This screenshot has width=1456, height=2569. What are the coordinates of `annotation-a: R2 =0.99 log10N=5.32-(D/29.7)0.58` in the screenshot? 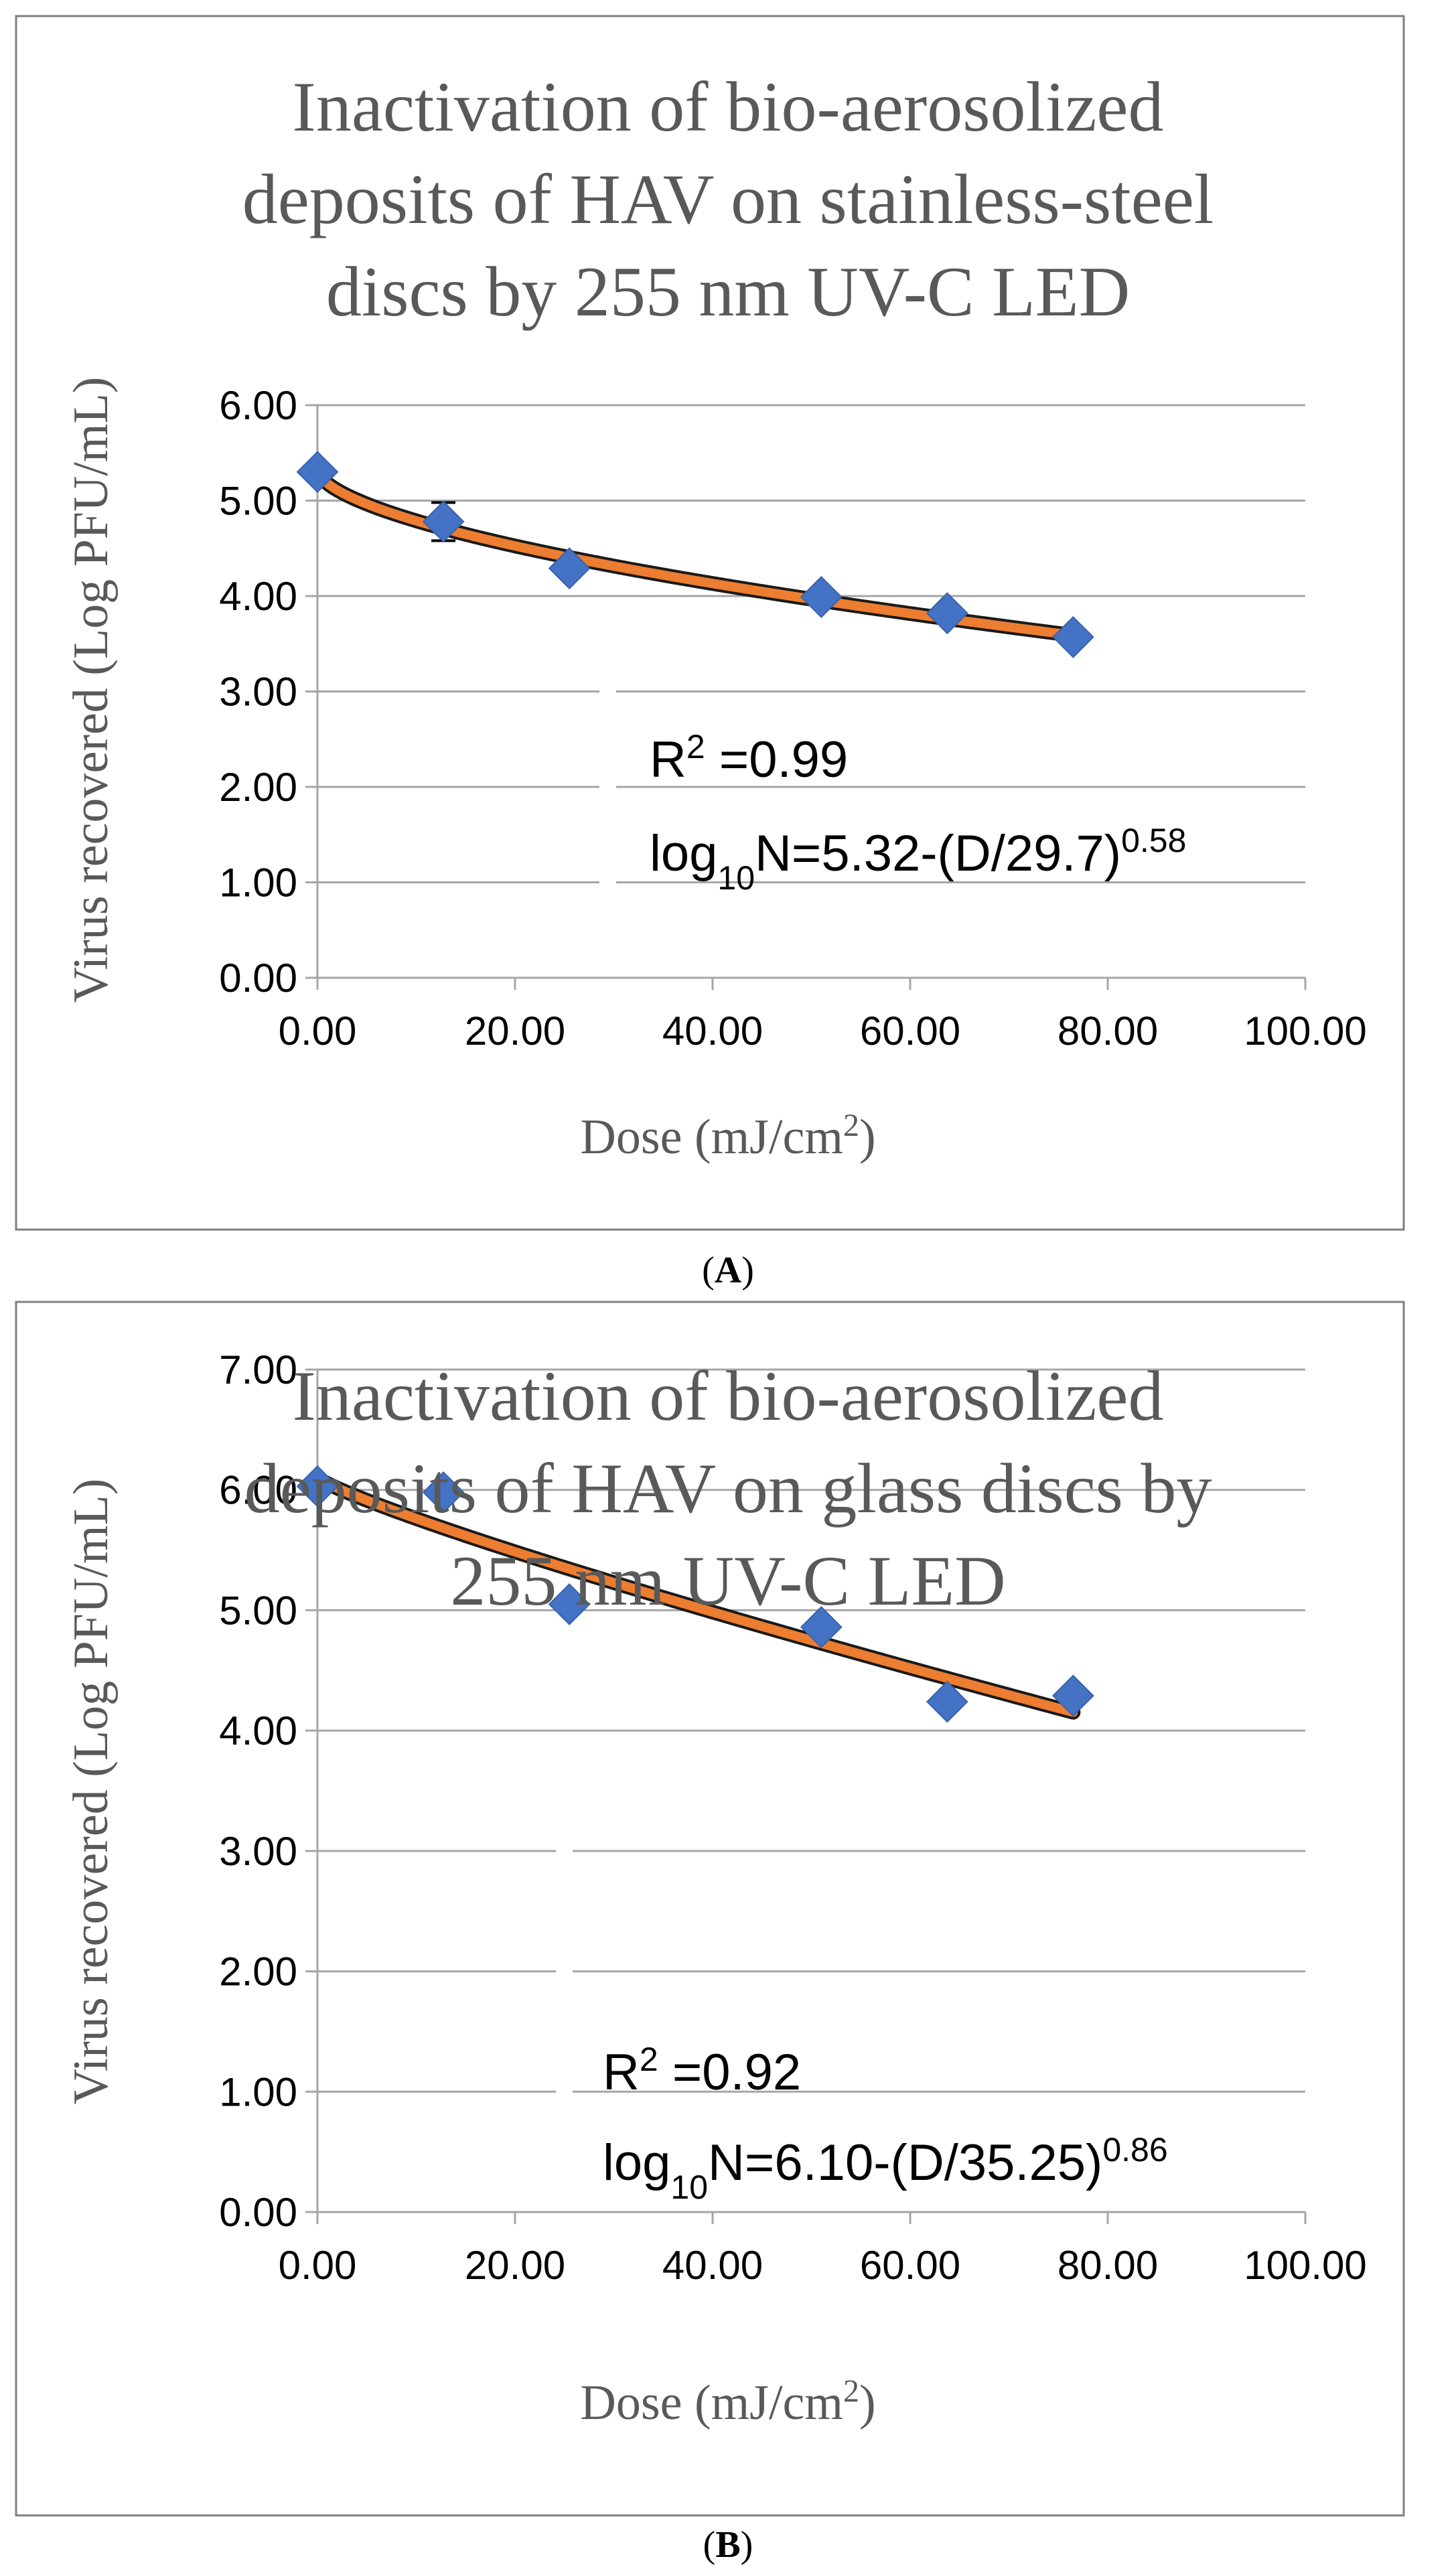 It's located at (918, 813).